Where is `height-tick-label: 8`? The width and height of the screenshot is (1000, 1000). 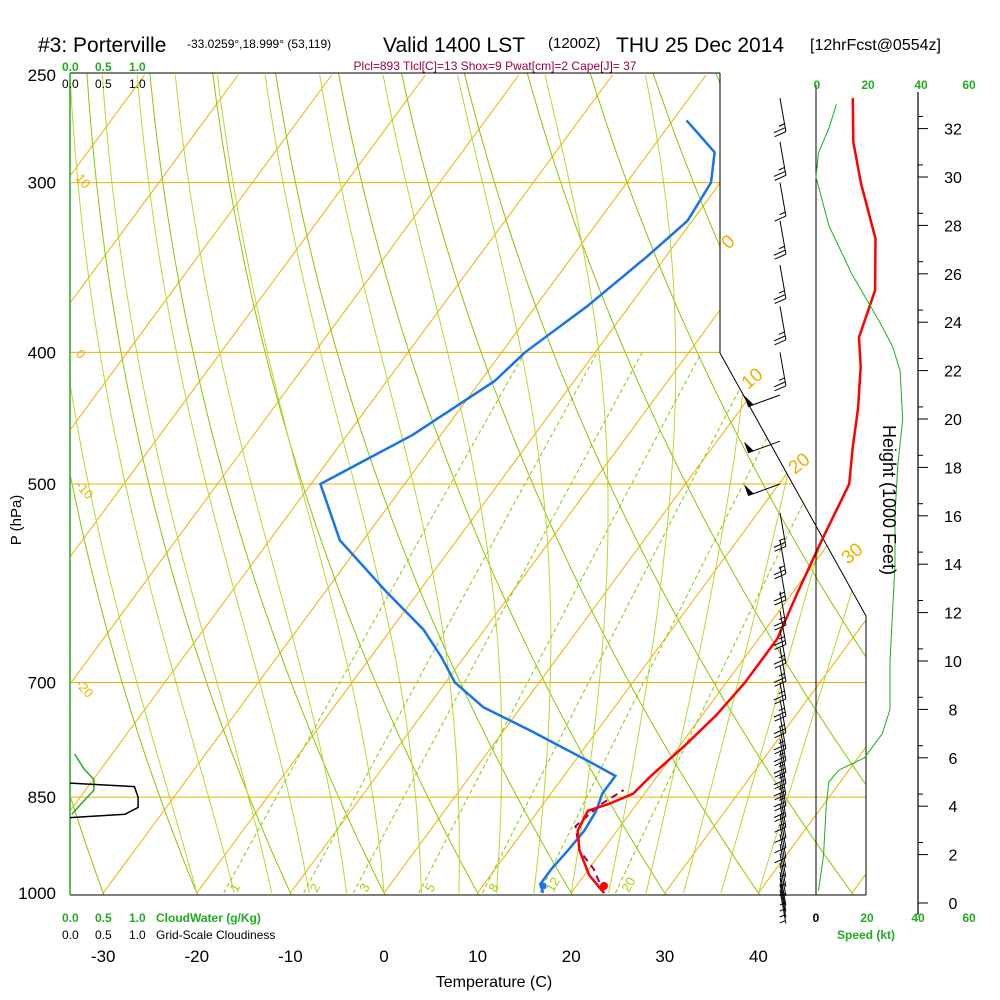 height-tick-label: 8 is located at coordinates (953, 710).